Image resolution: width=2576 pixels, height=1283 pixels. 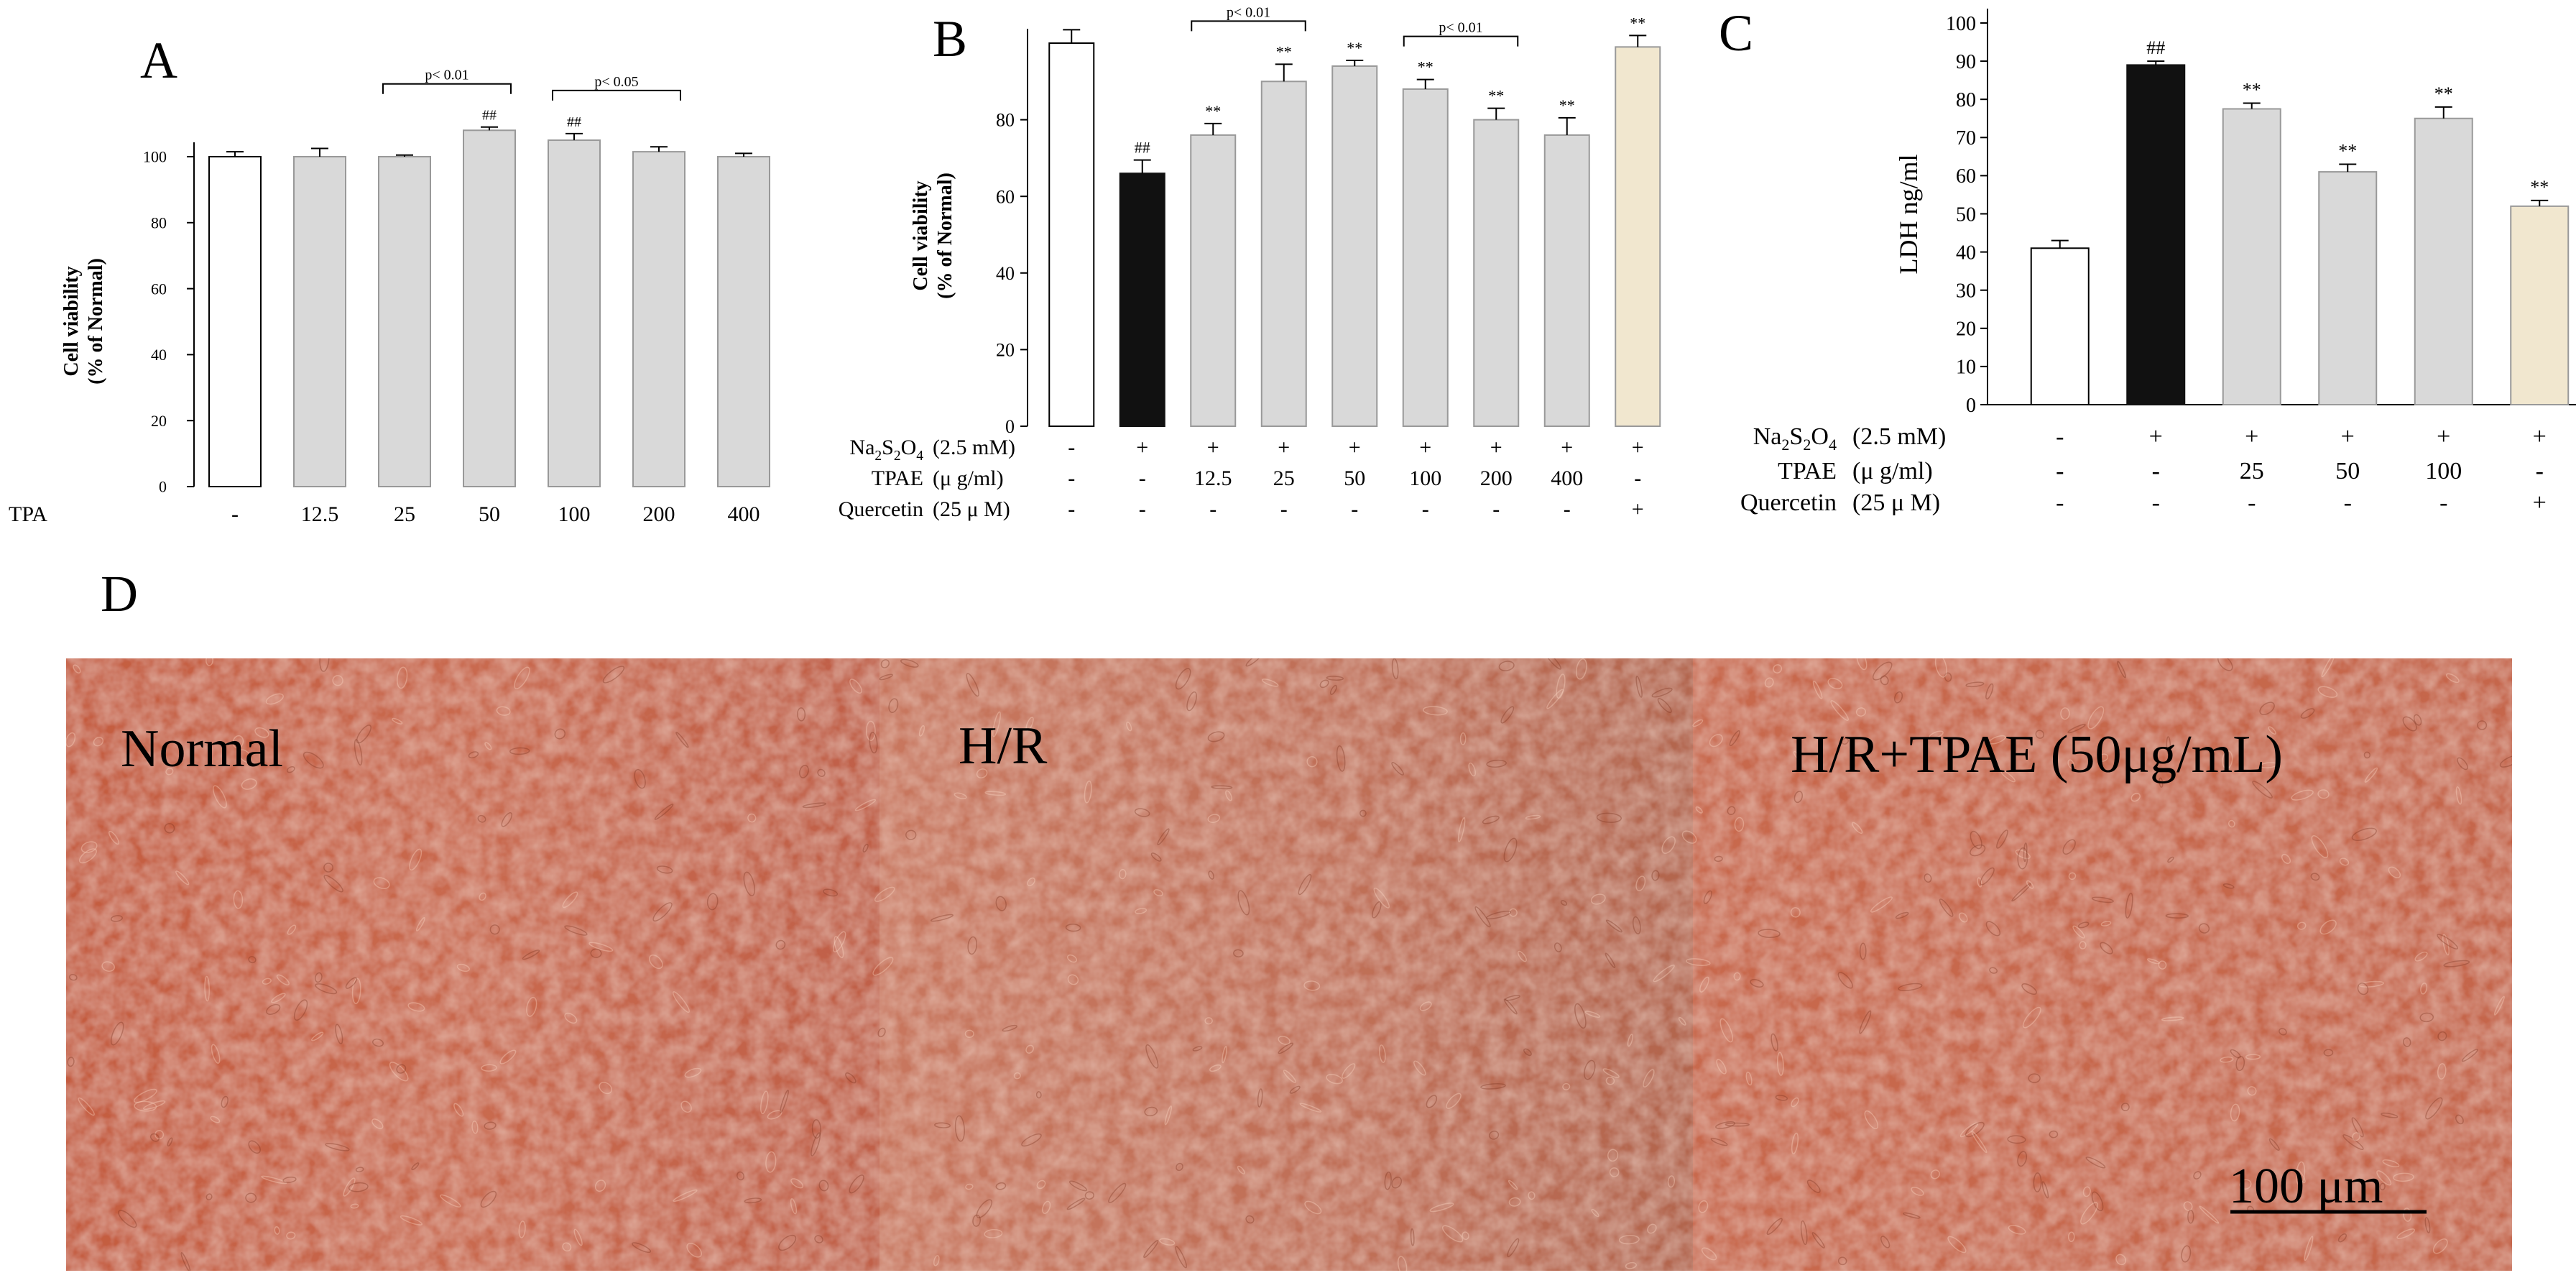 What do you see at coordinates (2443, 471) in the screenshot?
I see `treatment-value: 100` at bounding box center [2443, 471].